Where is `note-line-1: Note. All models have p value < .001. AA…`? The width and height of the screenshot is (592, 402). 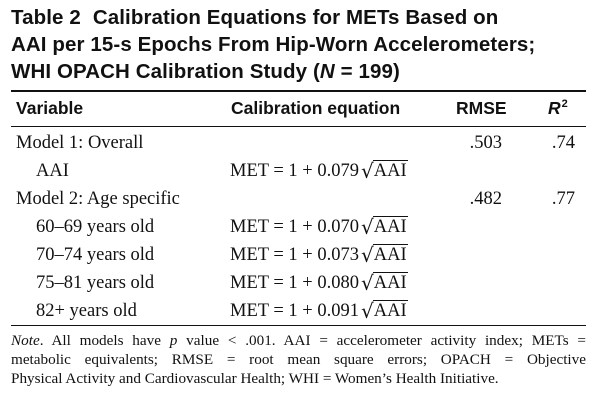
note-line-1: Note. All models have p value < .001. AA… is located at coordinates (298, 340).